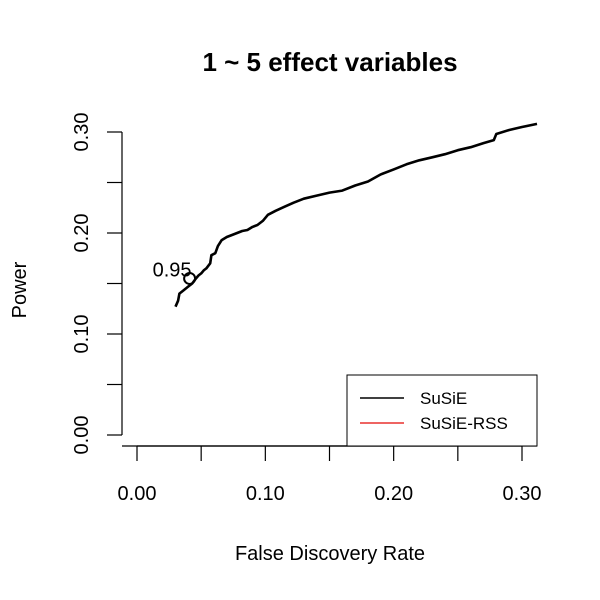  Describe the element at coordinates (172, 270) in the screenshot. I see `annotation-label: 0.95` at that location.